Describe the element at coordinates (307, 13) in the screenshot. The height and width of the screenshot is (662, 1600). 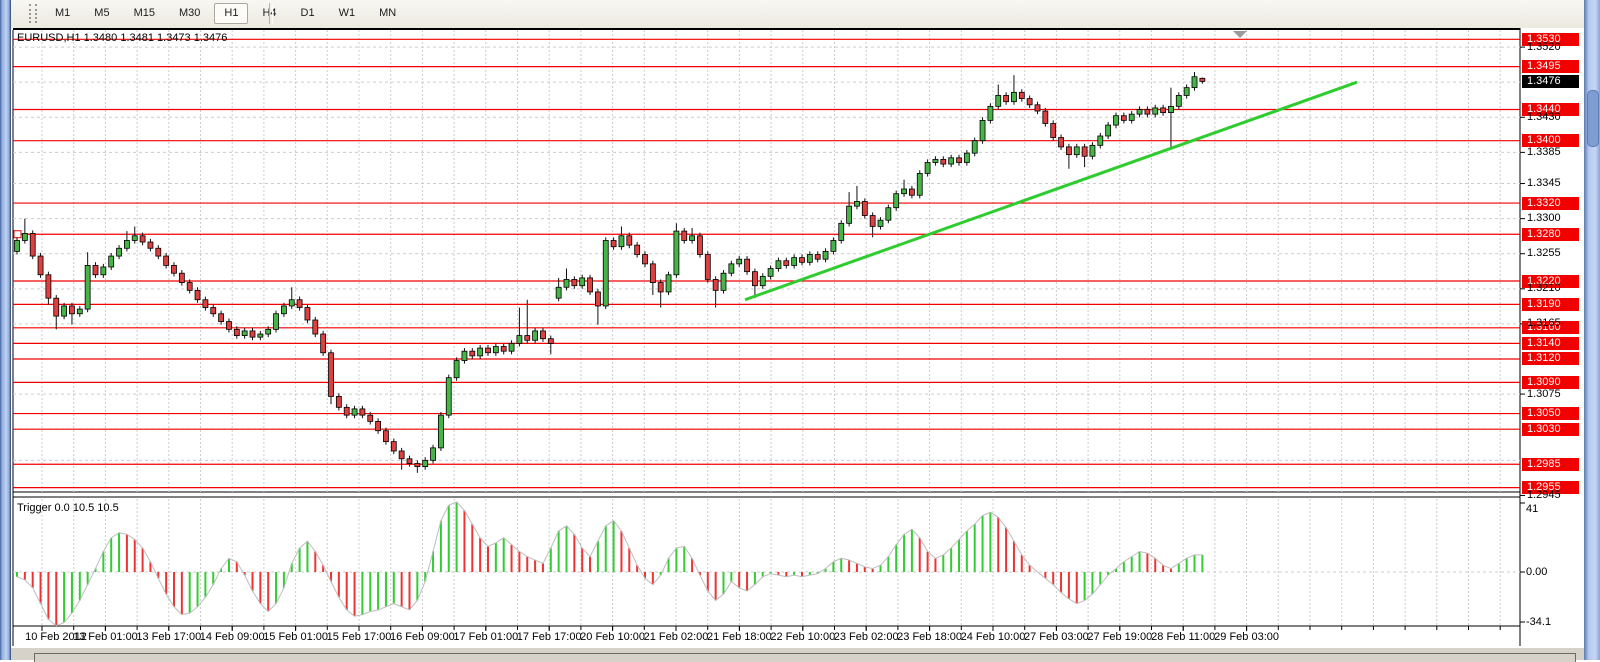
I see `timeframe-button-d1: D1` at that location.